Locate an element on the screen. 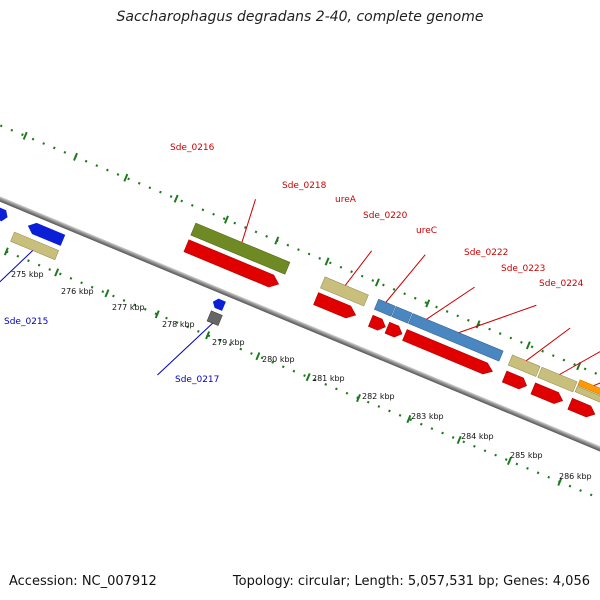  kbp-label: 282 kbp is located at coordinates (378, 396).